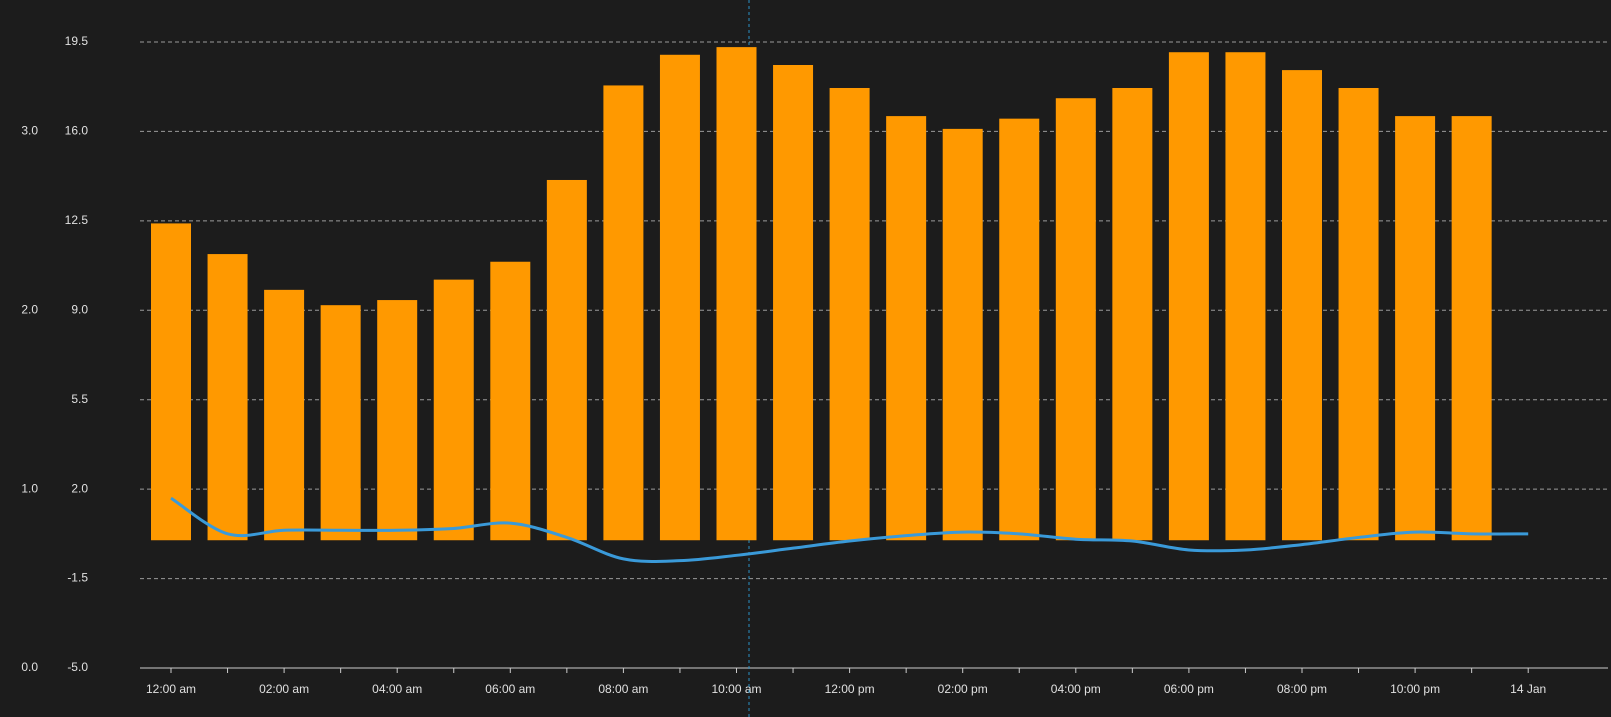  What do you see at coordinates (623, 689) in the screenshot?
I see `x-tick-label: 08:00 am` at bounding box center [623, 689].